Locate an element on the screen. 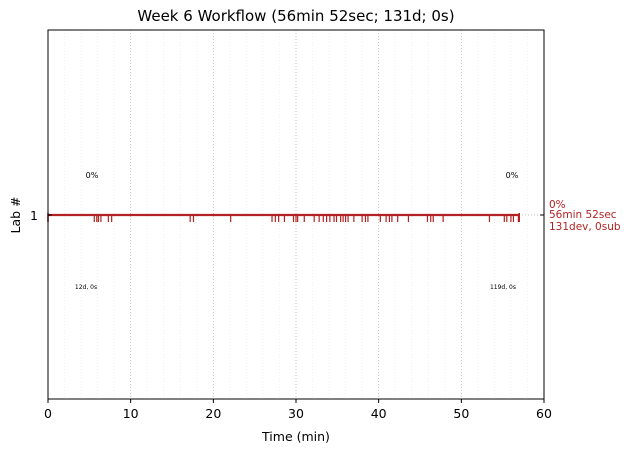  x-tick-label: 50 is located at coordinates (461, 413).